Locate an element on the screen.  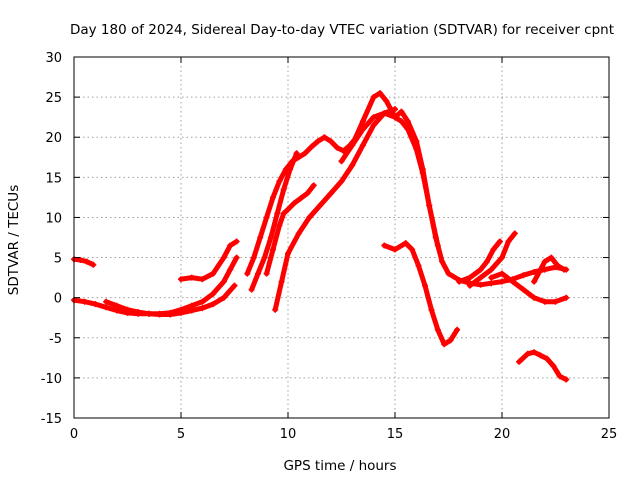
y-axis-label: SDTVAR / TECUs is located at coordinates (14, 240).